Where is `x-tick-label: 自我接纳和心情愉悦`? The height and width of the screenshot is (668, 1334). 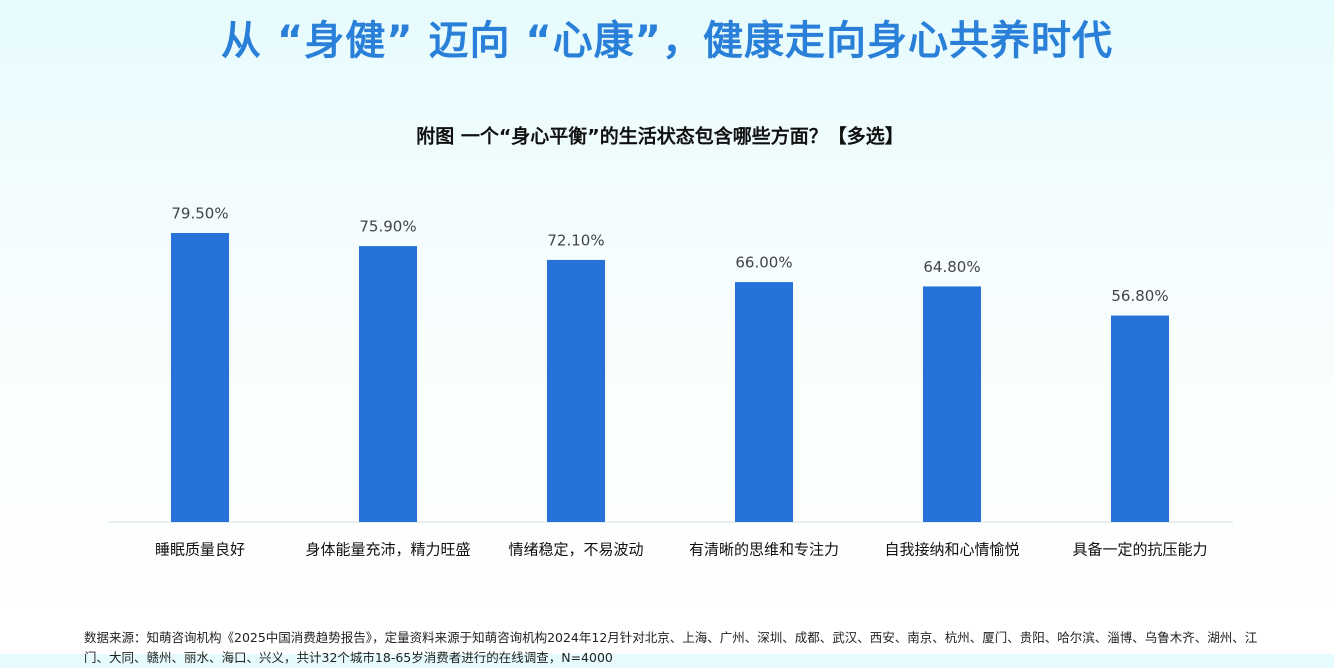
x-tick-label: 自我接纳和心情愉悦 is located at coordinates (951, 550).